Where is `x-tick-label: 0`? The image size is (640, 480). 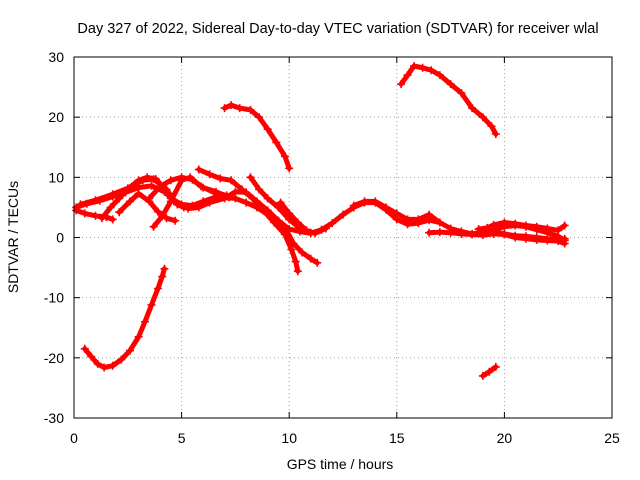
x-tick-label: 0 is located at coordinates (74, 438).